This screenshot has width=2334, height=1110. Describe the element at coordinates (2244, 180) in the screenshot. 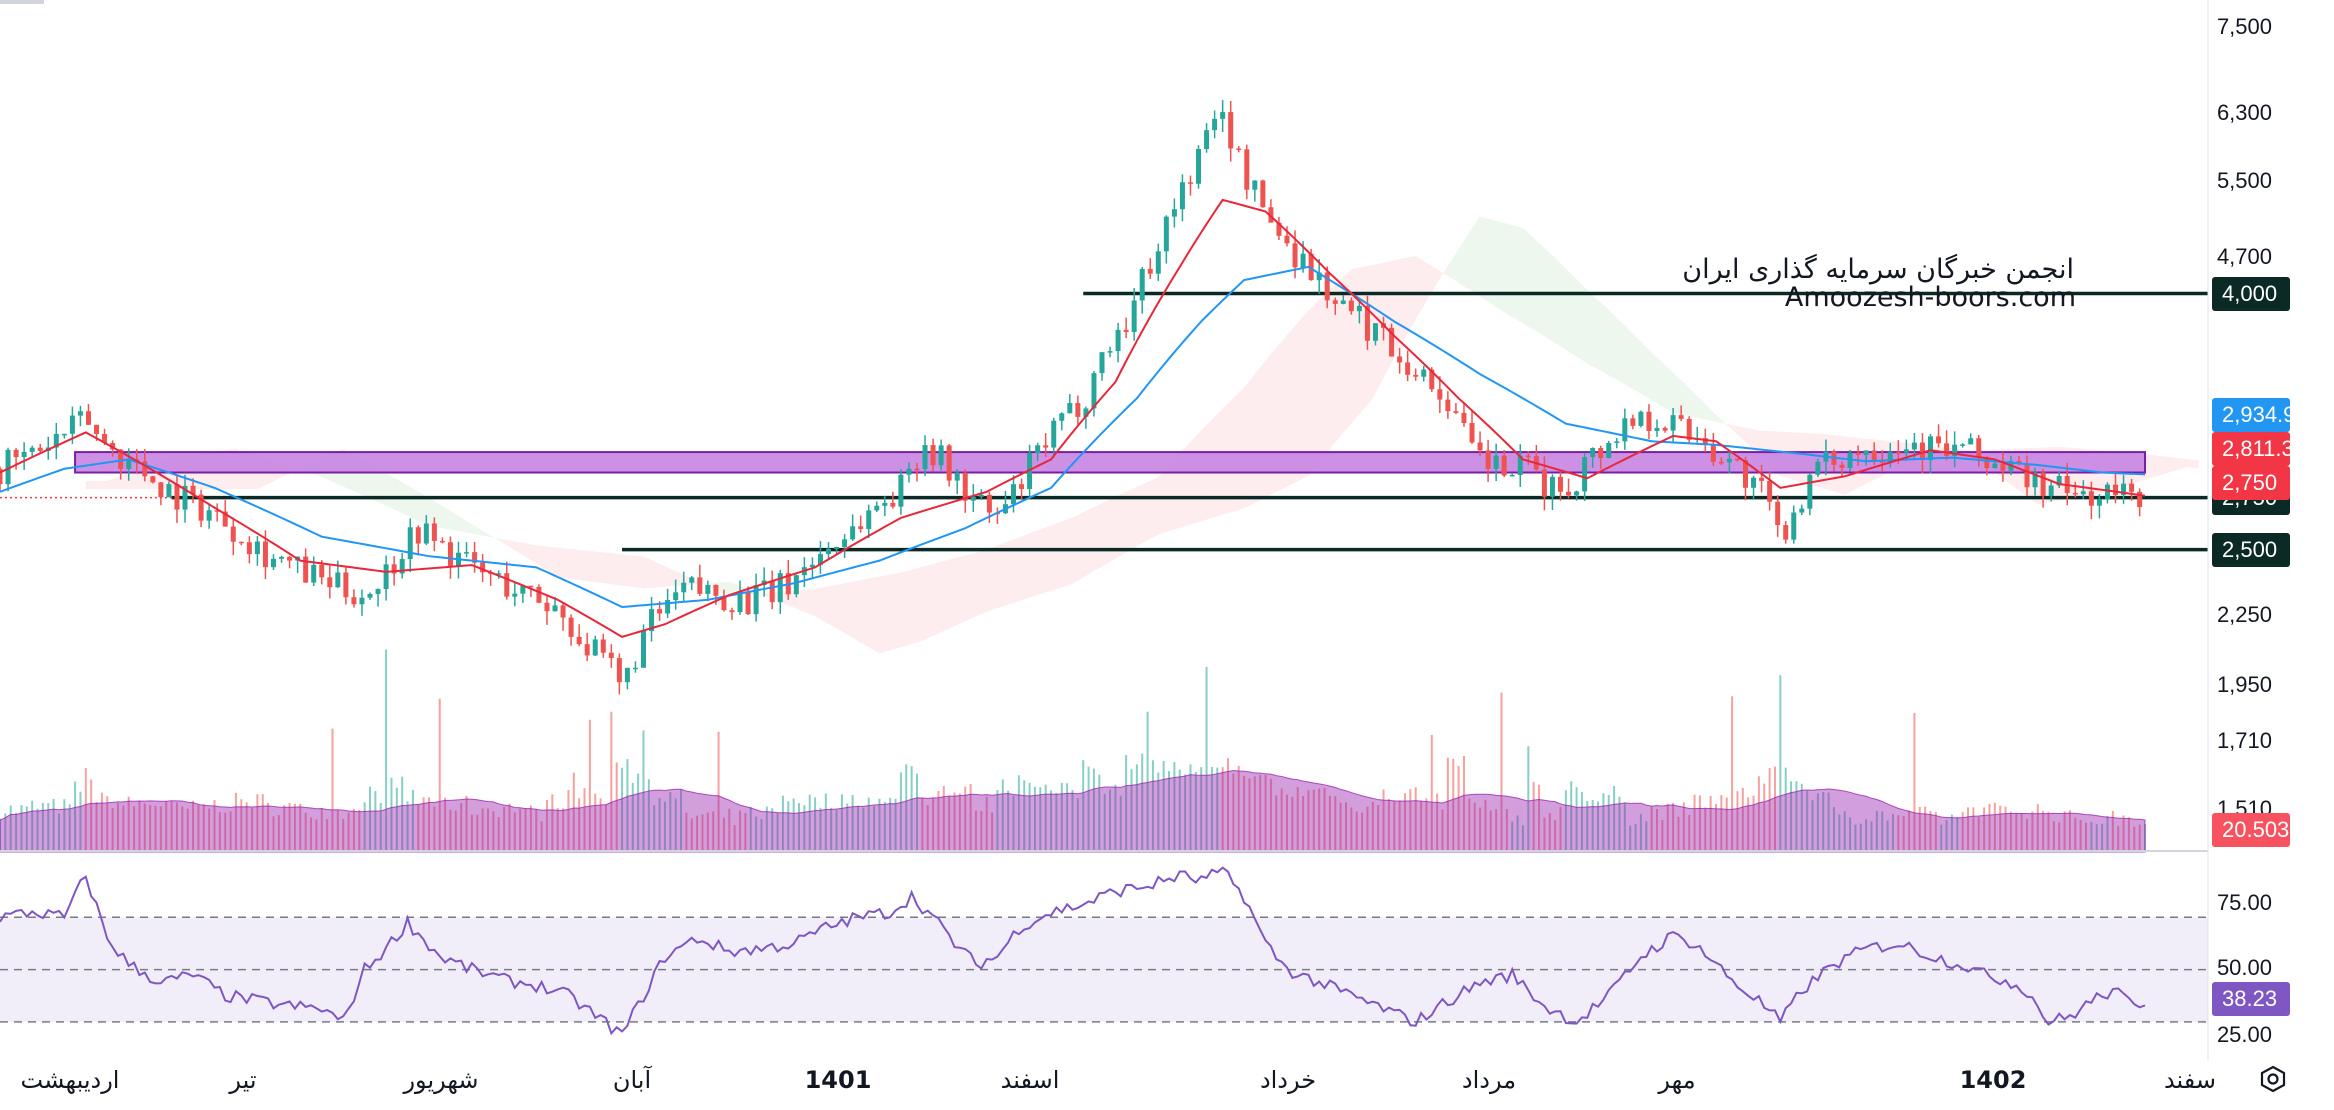

I see `price-tick: 5,500` at that location.